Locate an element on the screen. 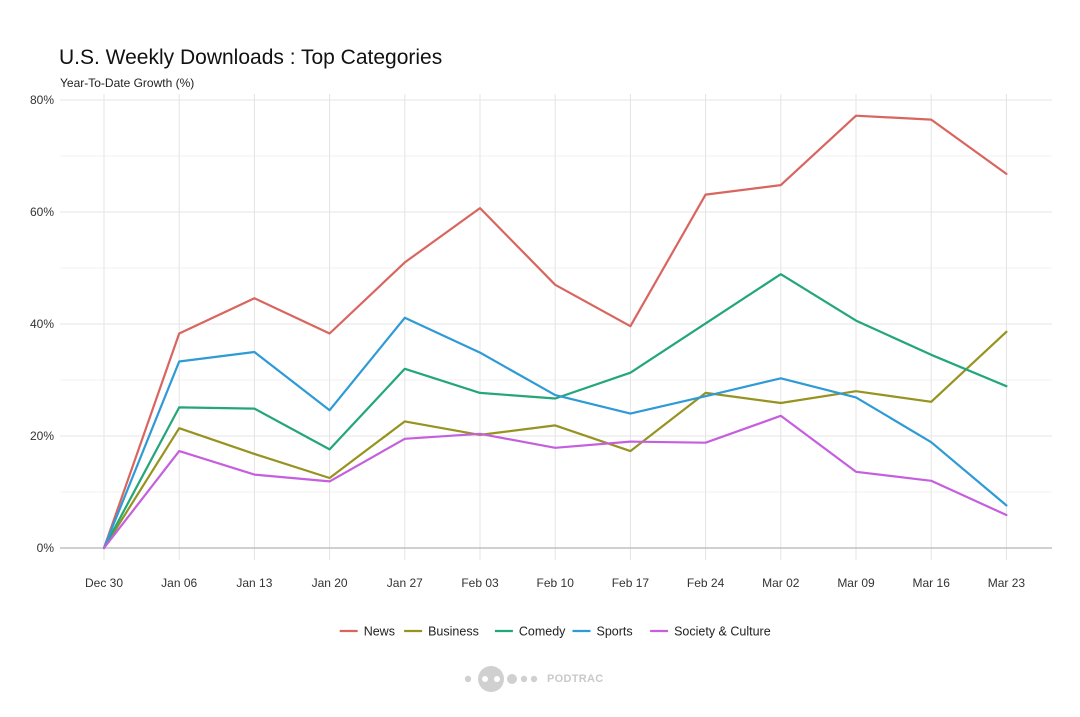 The height and width of the screenshot is (717, 1080). x-tick-label: Jan 13 is located at coordinates (254, 583).